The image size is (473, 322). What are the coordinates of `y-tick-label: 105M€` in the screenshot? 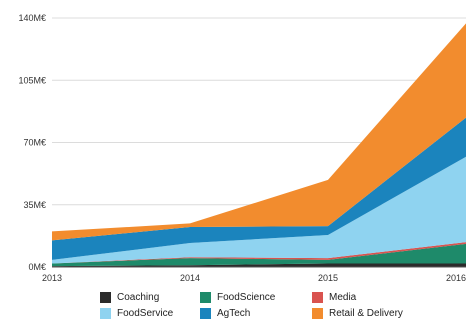 It's located at (32, 80).